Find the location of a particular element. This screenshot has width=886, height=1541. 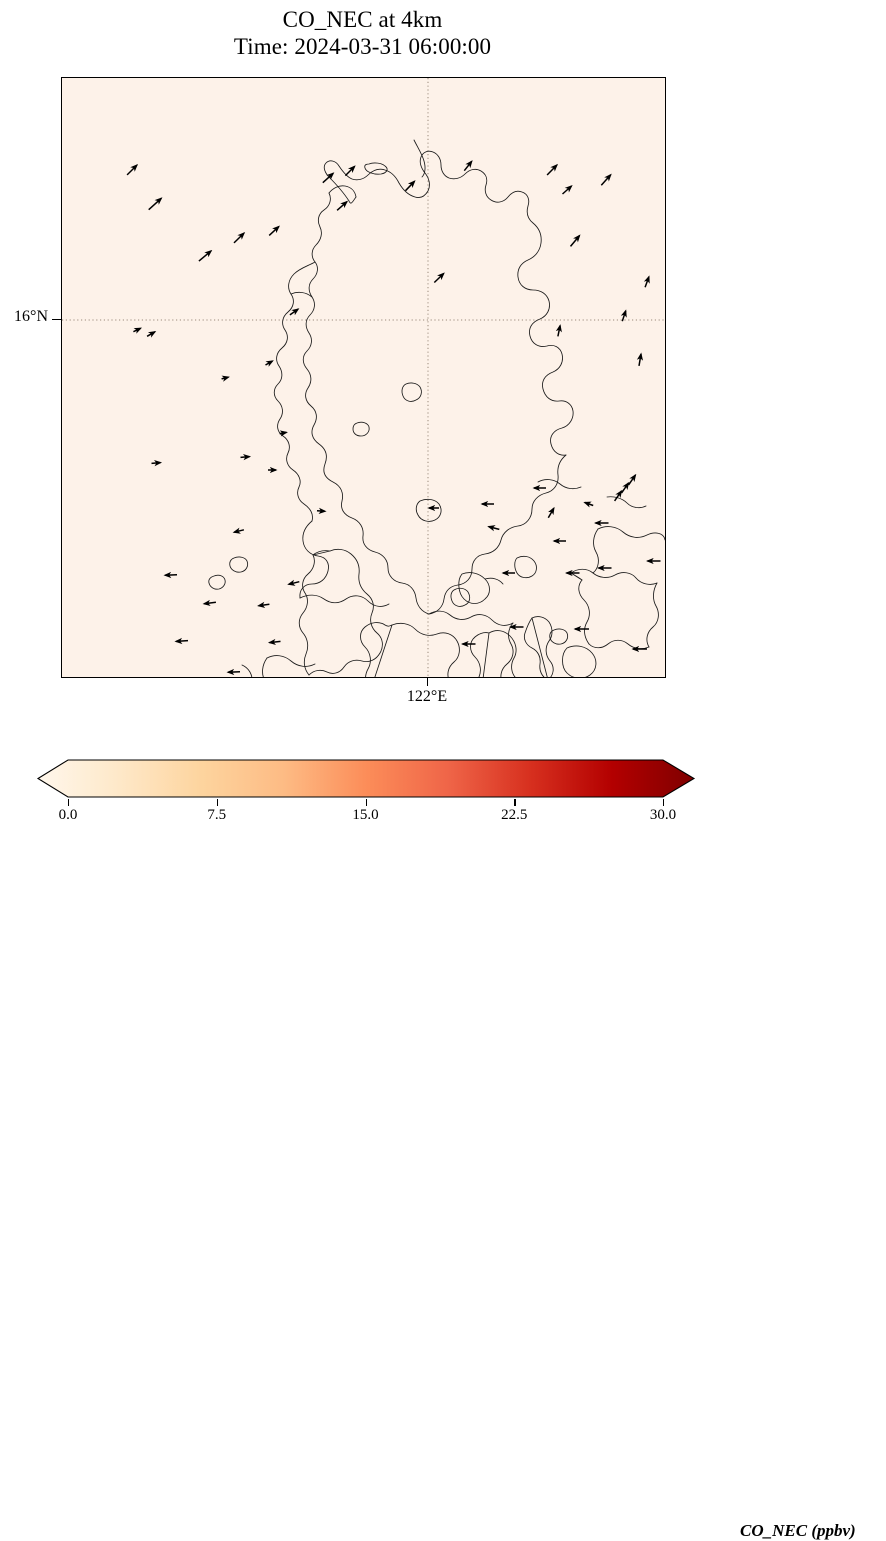

colorbar-gradient is located at coordinates (368, 780).